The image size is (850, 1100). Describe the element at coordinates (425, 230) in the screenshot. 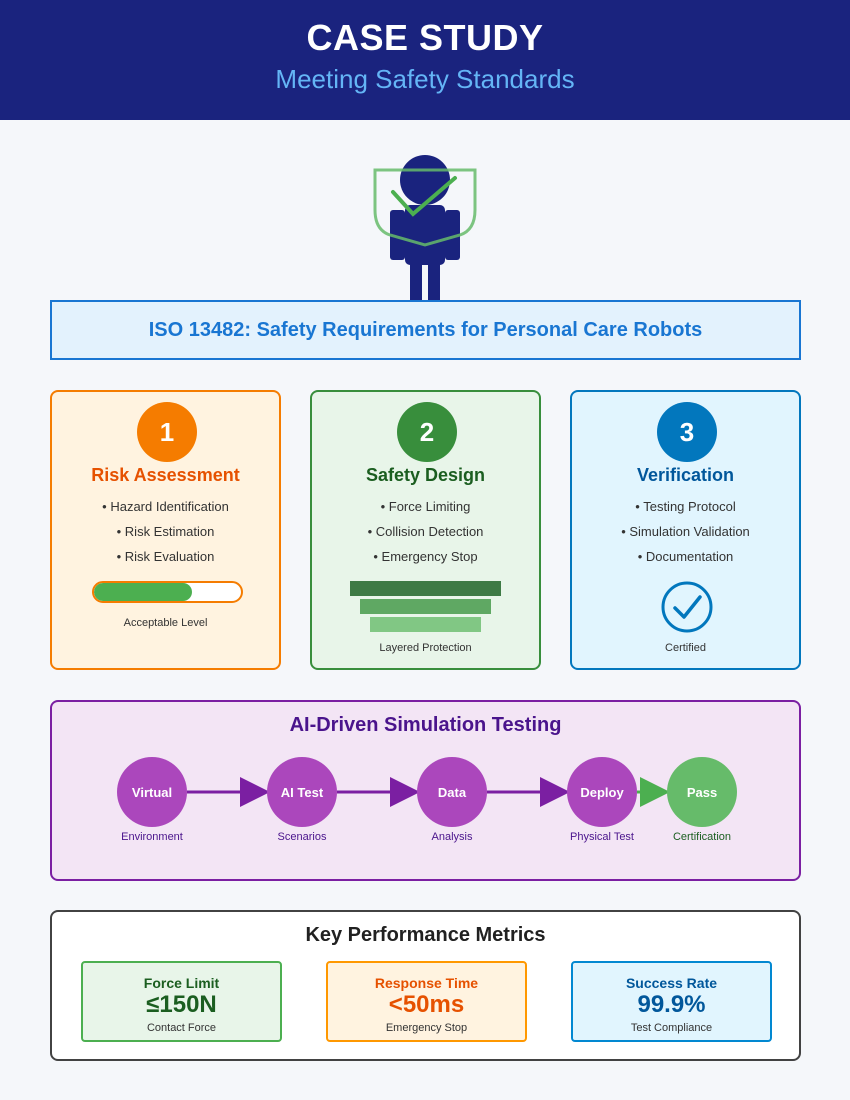

I see `robot-shield-icon` at that location.